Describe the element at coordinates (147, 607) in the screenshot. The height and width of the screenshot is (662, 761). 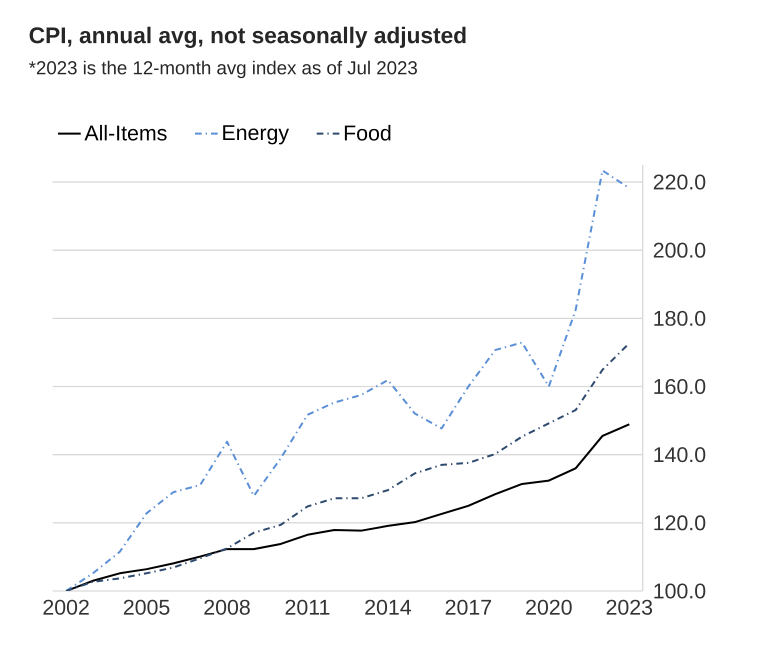
I see `x-tick-label: 2005` at that location.